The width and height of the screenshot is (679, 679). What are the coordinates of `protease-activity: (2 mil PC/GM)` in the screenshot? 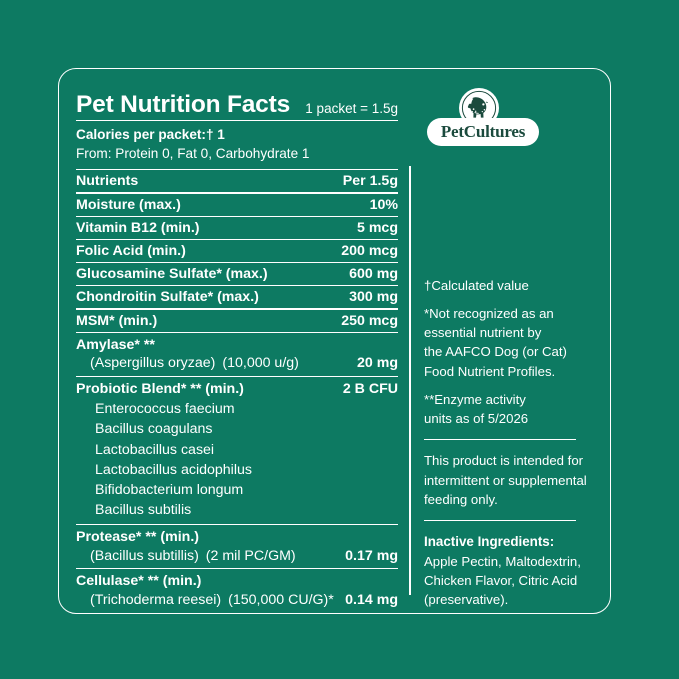 It's located at (250, 555).